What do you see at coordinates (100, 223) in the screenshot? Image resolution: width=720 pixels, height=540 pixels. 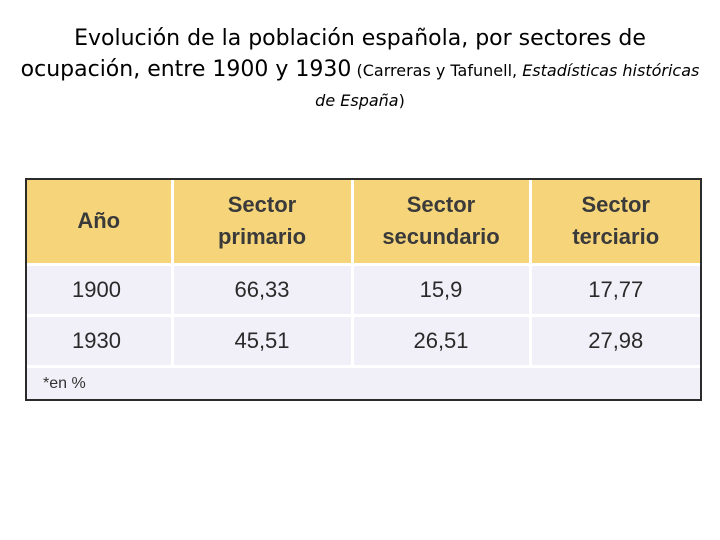 I see `header-year: Año` at bounding box center [100, 223].